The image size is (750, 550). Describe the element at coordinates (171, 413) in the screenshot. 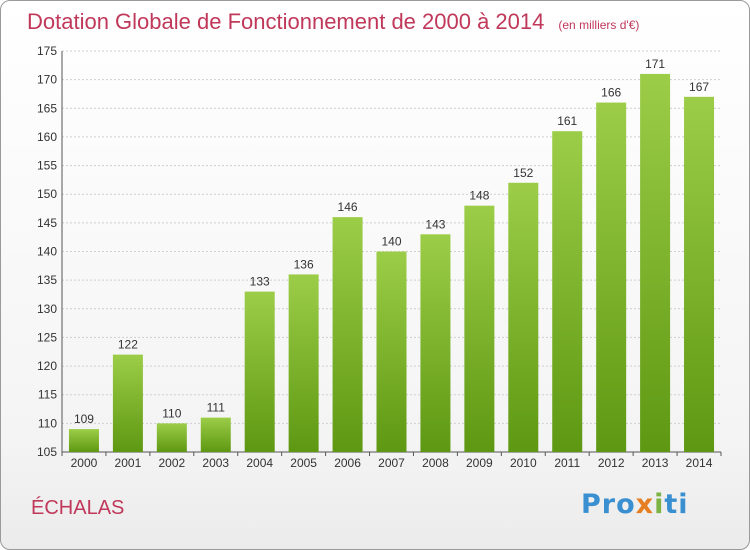

I see `data-label: 110` at that location.